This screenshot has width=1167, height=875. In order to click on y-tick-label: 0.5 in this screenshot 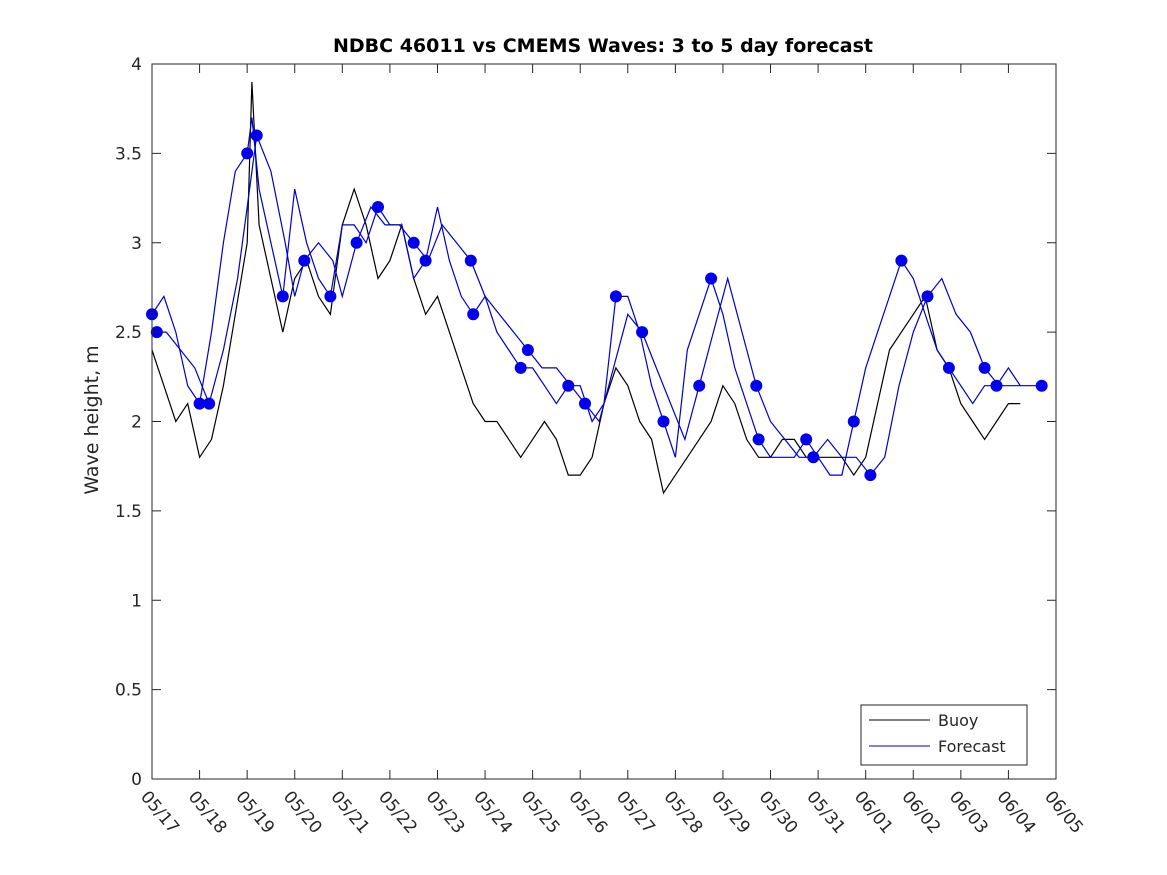, I will do `click(128, 691)`.